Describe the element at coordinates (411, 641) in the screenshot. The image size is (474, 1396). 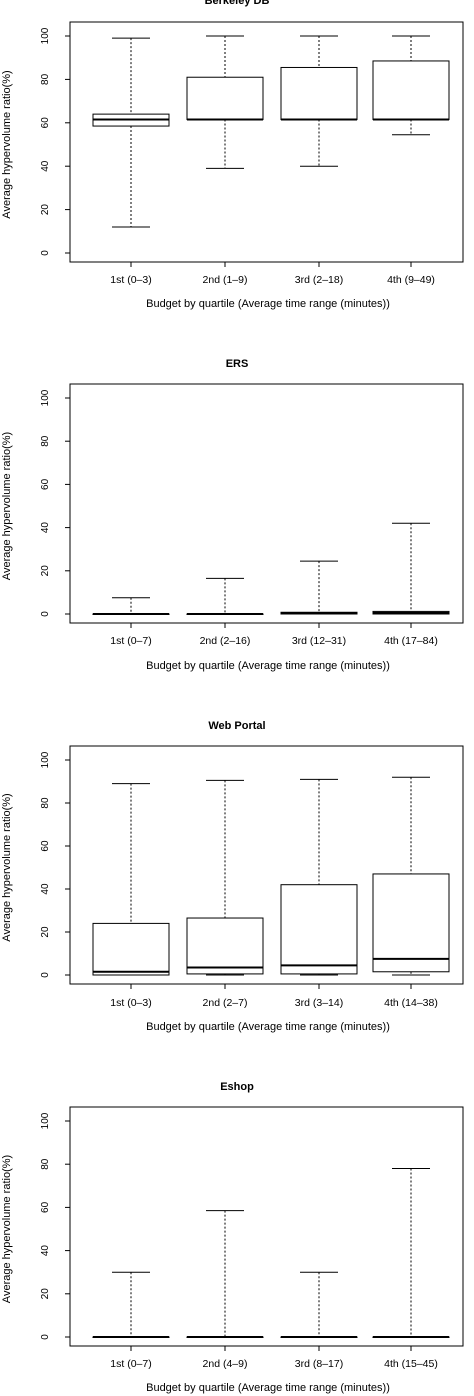
I see `x-tick-label: 4th (17–84)` at that location.